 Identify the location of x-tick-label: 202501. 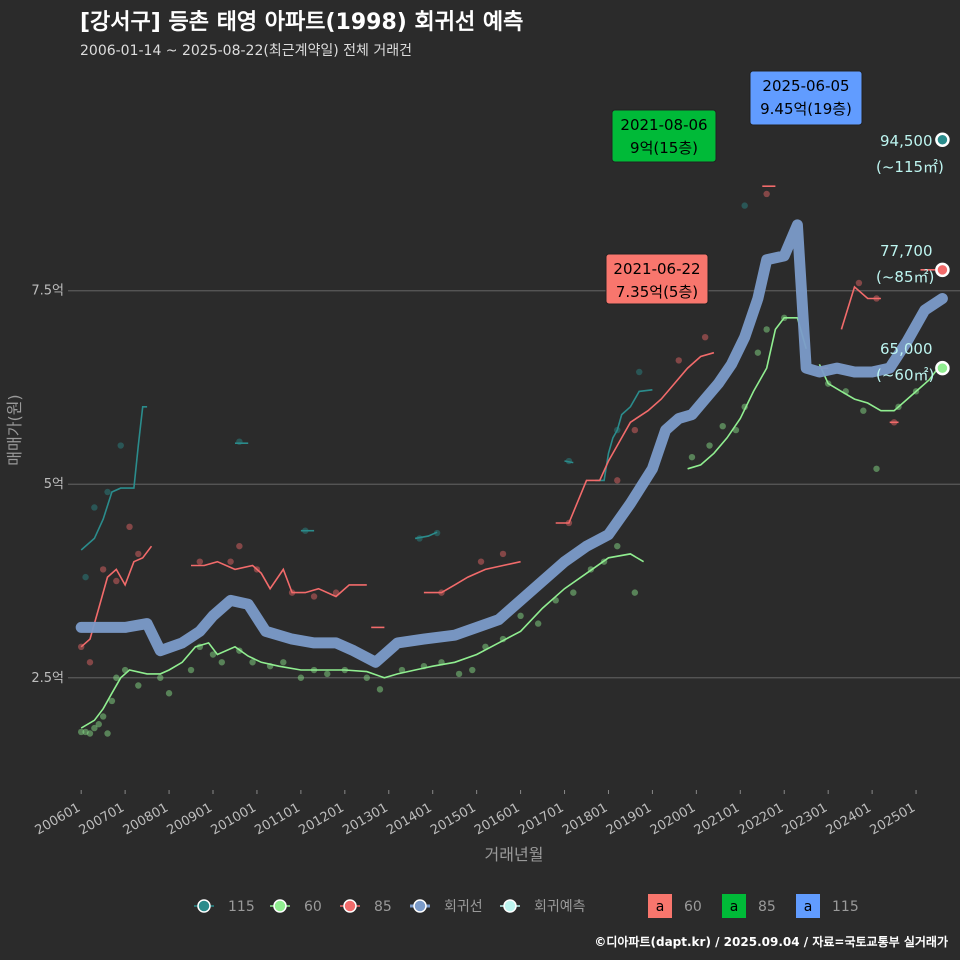
(893, 819).